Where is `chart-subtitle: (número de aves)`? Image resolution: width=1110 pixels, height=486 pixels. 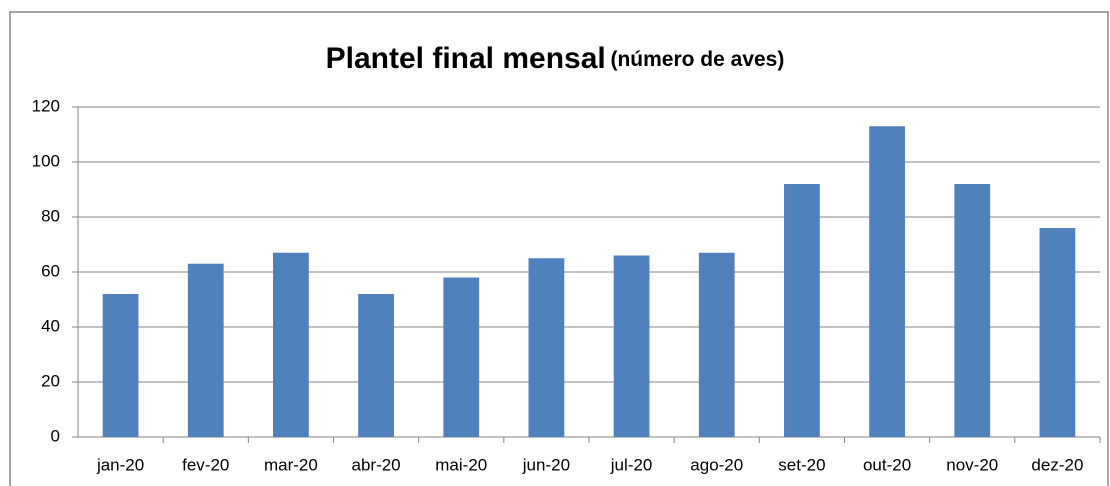 chart-subtitle: (número de aves) is located at coordinates (697, 59).